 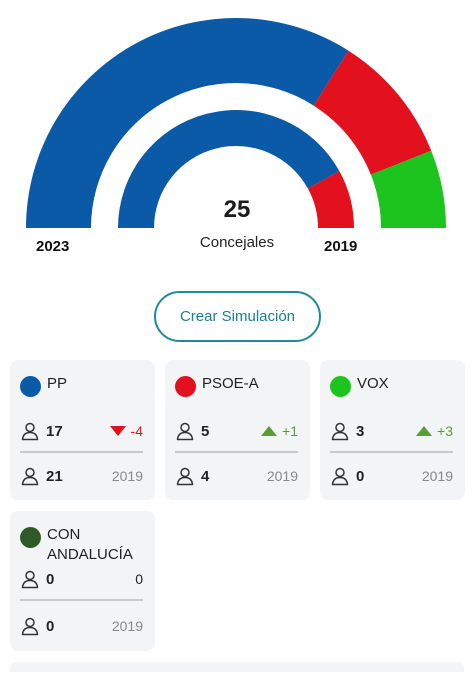 What do you see at coordinates (373, 383) in the screenshot?
I see `party-name: VOX` at bounding box center [373, 383].